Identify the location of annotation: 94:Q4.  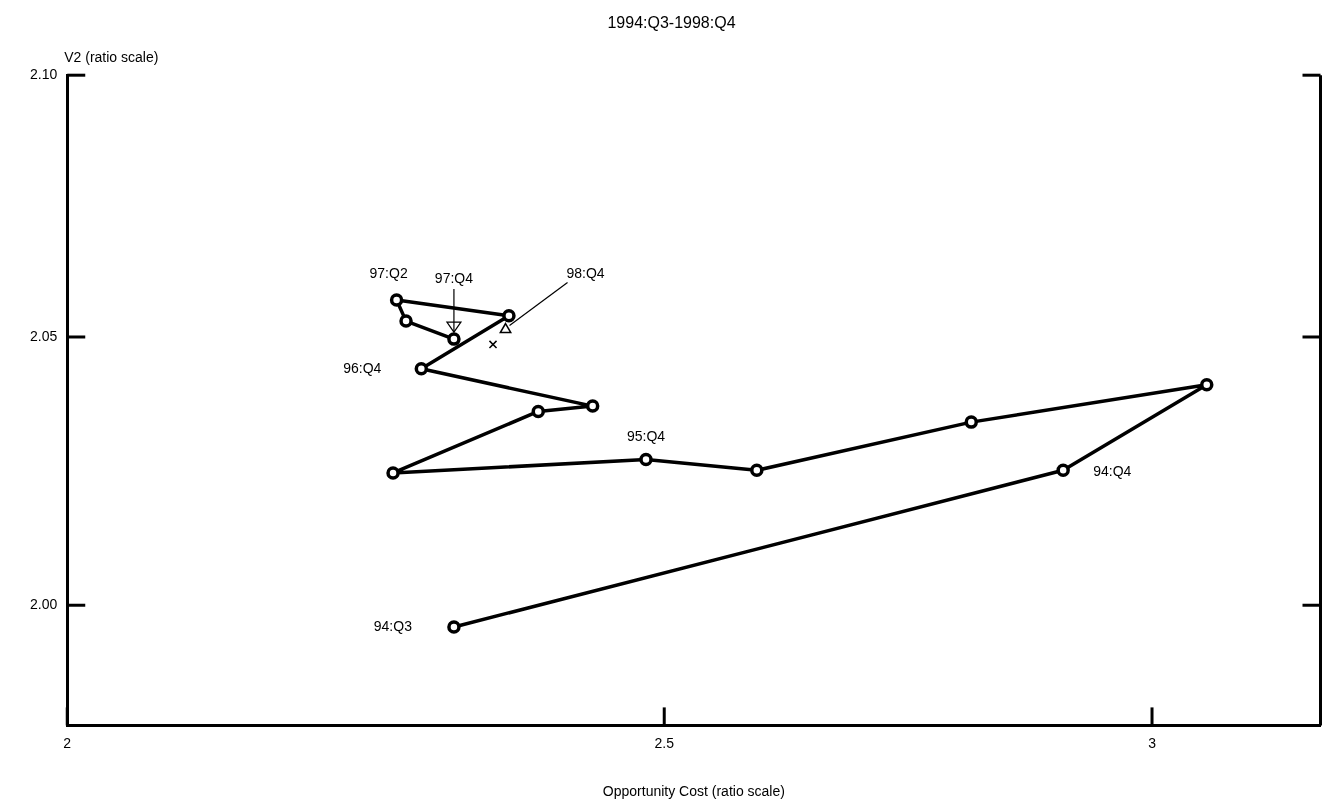
(1112, 471).